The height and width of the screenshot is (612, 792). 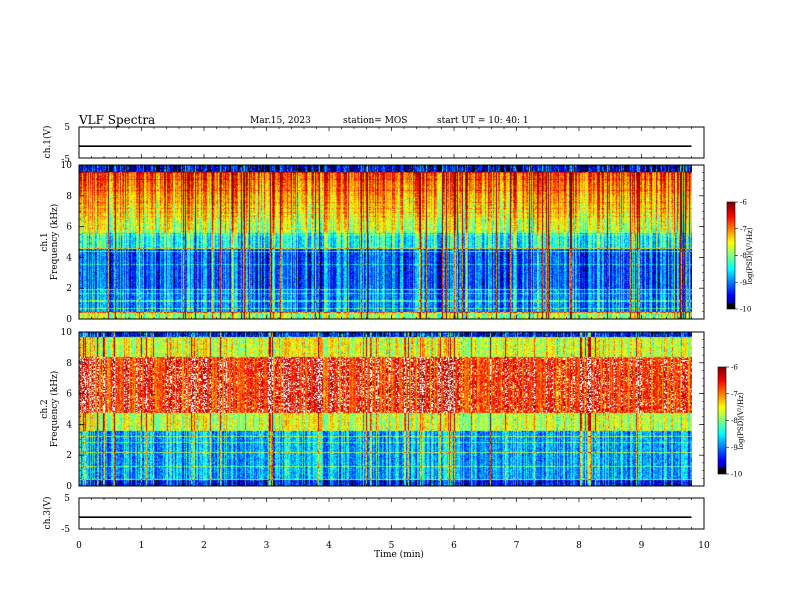 I want to click on ch3-wave-ytick-bottom: -5, so click(x=65, y=530).